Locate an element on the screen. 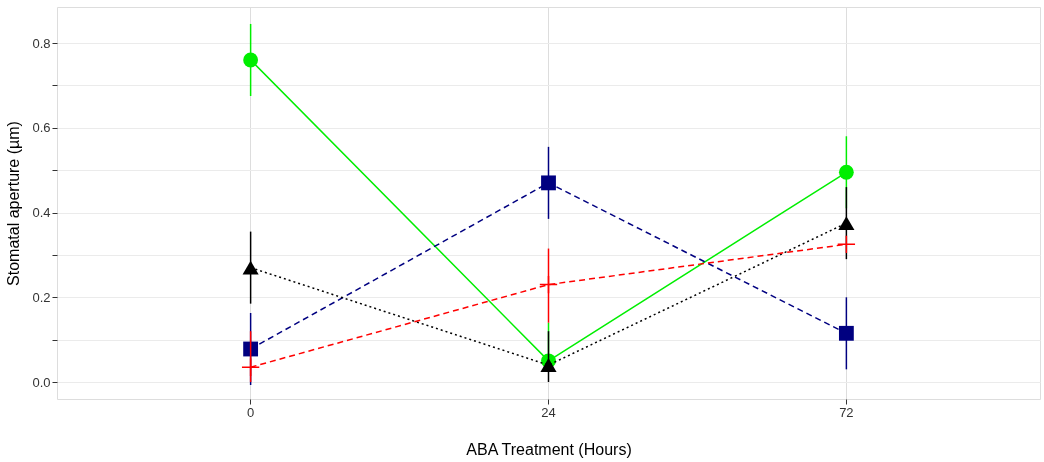 The image size is (1044, 462). x-tick-label: 0 is located at coordinates (251, 412).